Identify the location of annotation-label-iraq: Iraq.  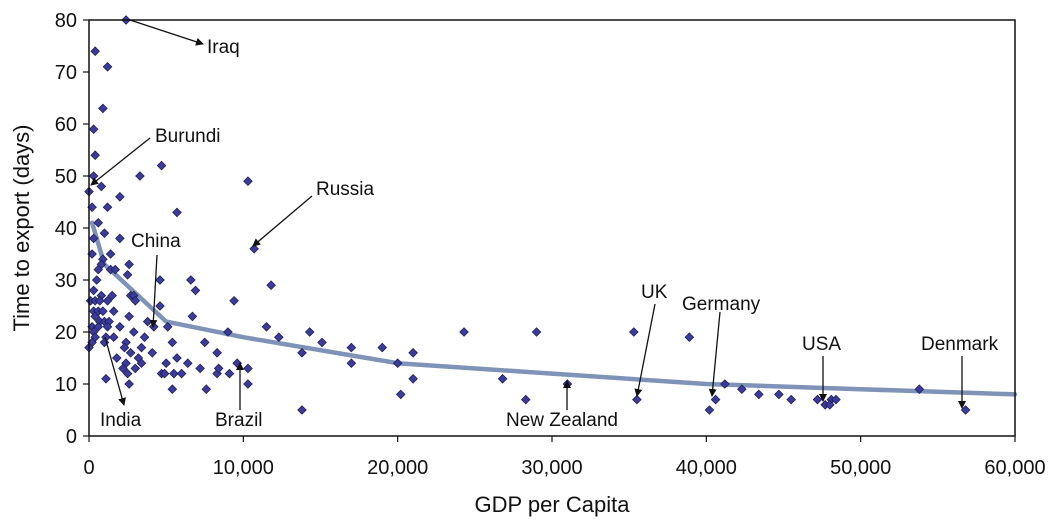
(223, 47).